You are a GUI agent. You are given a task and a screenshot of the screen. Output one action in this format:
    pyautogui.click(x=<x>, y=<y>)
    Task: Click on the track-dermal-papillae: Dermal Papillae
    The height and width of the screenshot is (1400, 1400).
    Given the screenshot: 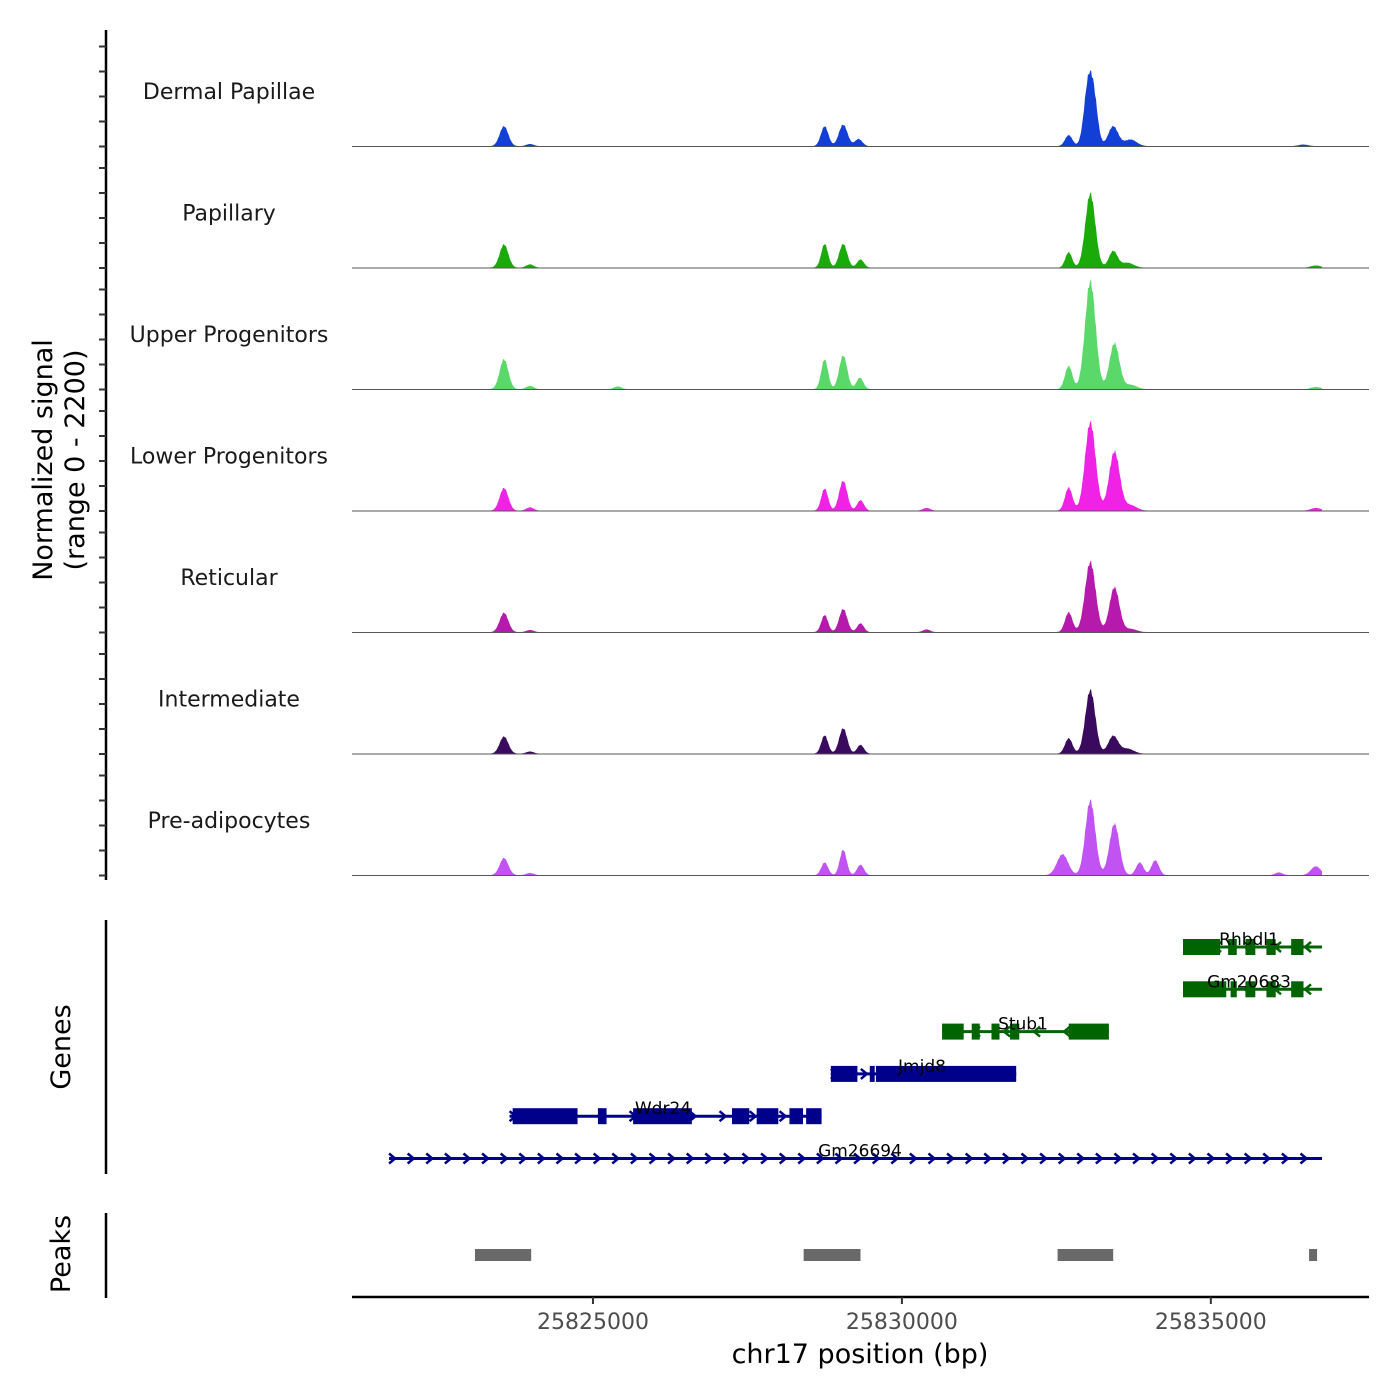 What is the action you would take?
    pyautogui.click(x=756, y=108)
    